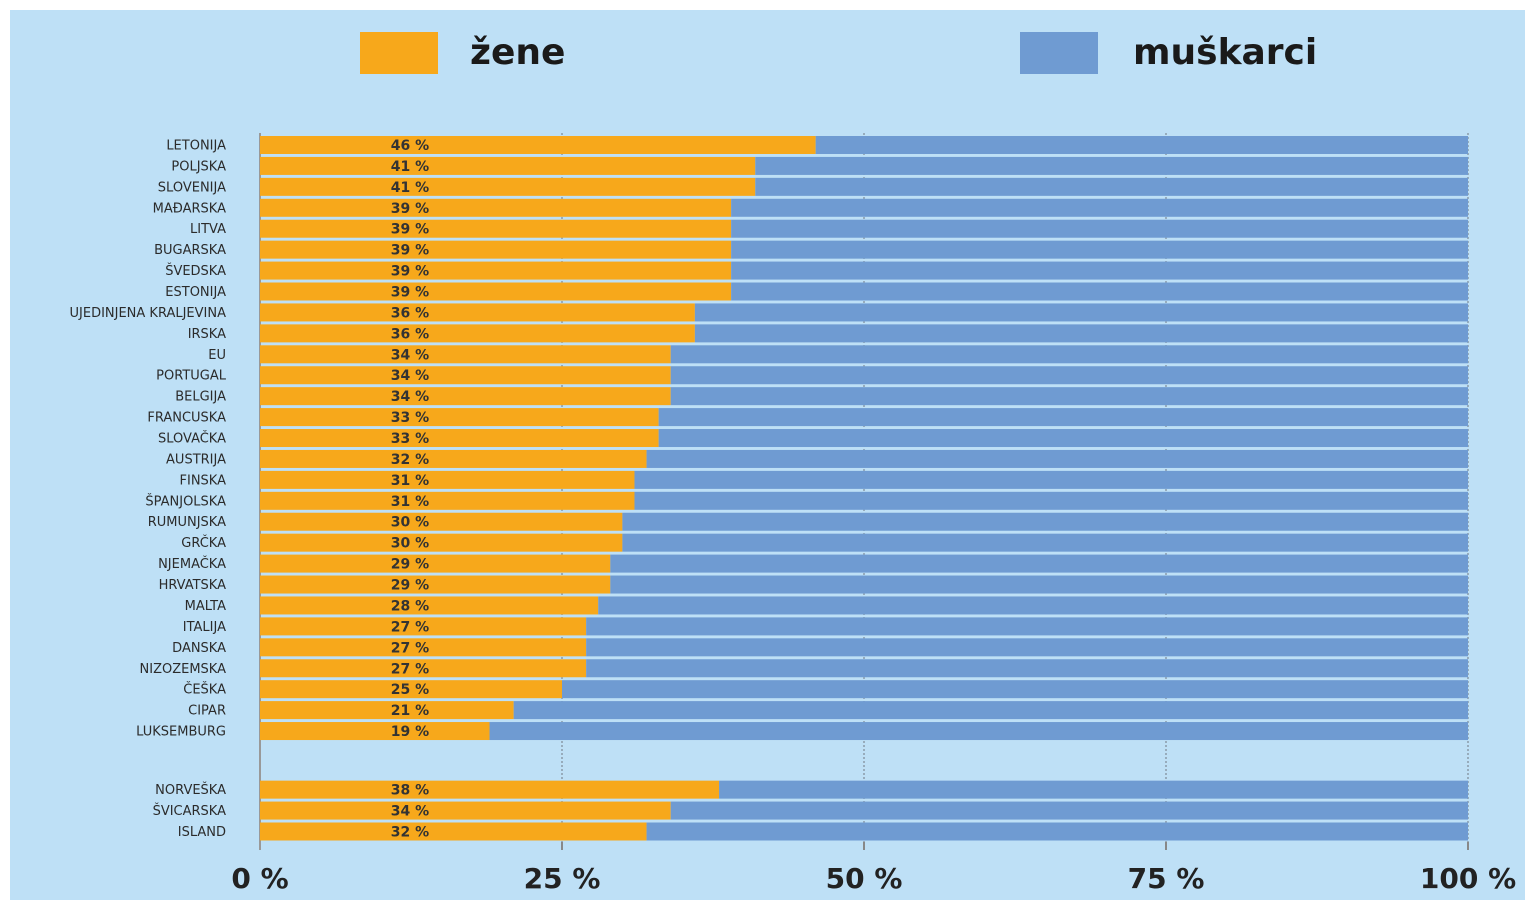 This screenshot has width=1525, height=901. What do you see at coordinates (207, 711) in the screenshot?
I see `category-label: CIPAR` at bounding box center [207, 711].